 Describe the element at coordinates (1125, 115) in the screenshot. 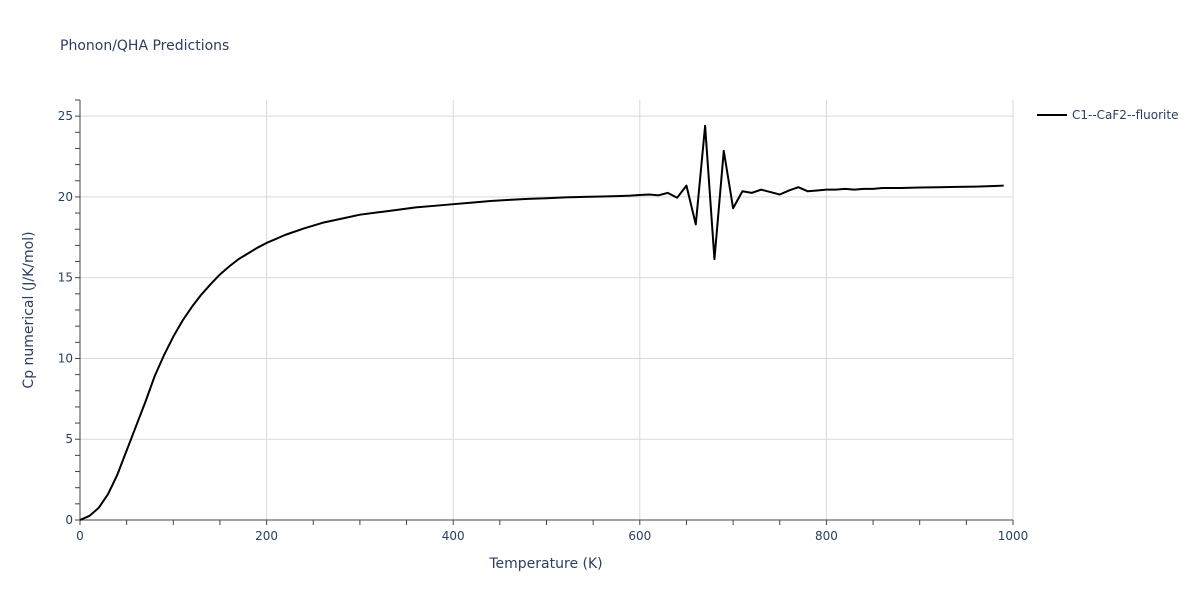

I see `legend-label: C1--CaF2--fluorite` at that location.